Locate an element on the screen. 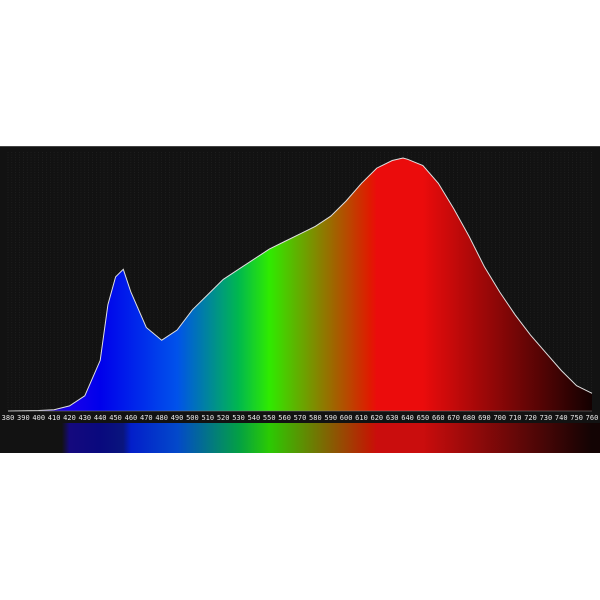 The height and width of the screenshot is (600, 600). x-tick-label: 530 is located at coordinates (238, 418).